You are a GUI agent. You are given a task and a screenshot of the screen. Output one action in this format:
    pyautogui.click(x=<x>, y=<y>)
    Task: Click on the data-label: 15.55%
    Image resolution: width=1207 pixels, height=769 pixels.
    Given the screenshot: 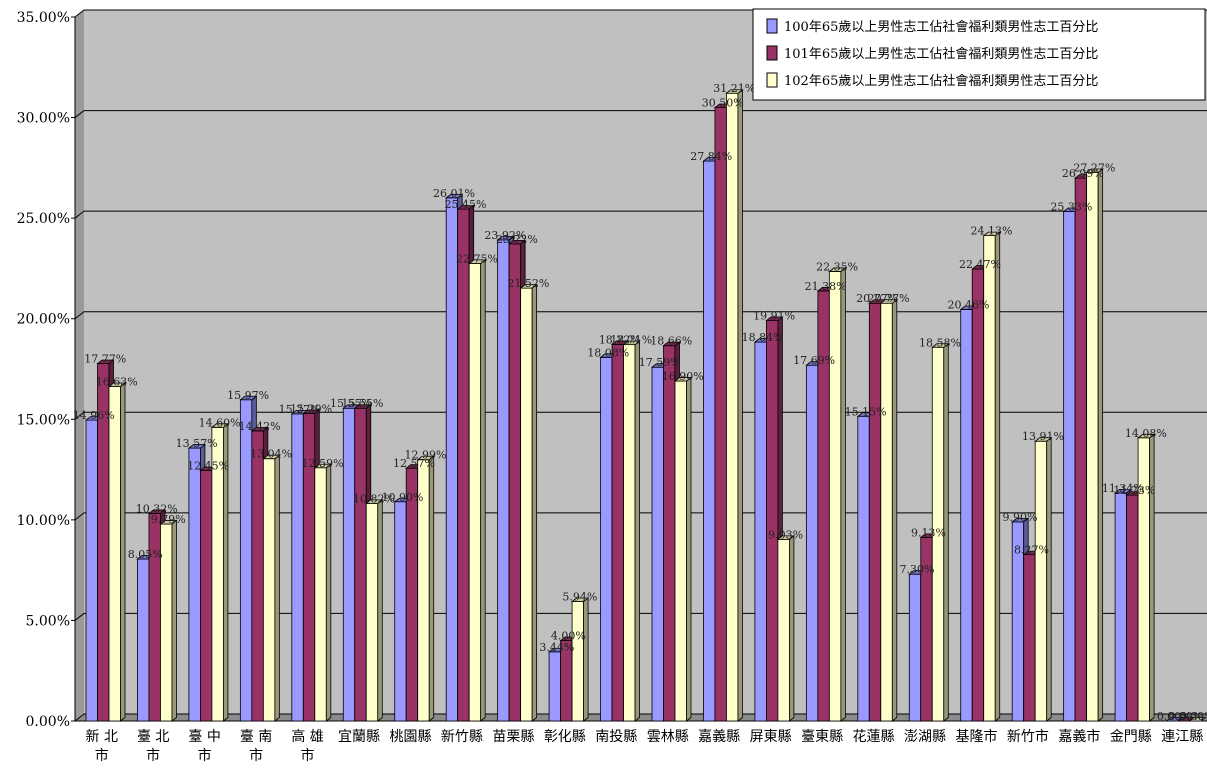 What is the action you would take?
    pyautogui.click(x=351, y=403)
    